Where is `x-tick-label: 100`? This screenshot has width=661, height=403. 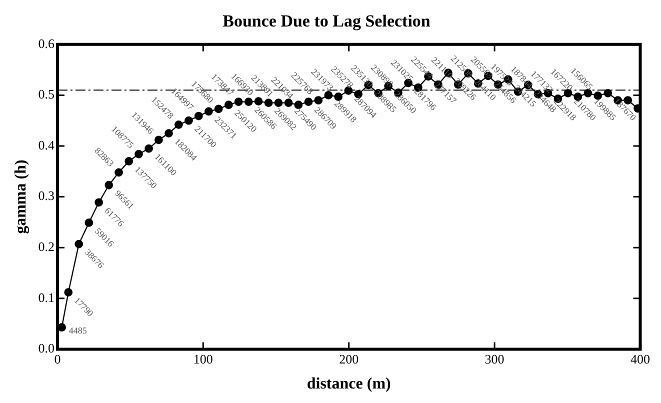
x-tick-label: 100 is located at coordinates (203, 358).